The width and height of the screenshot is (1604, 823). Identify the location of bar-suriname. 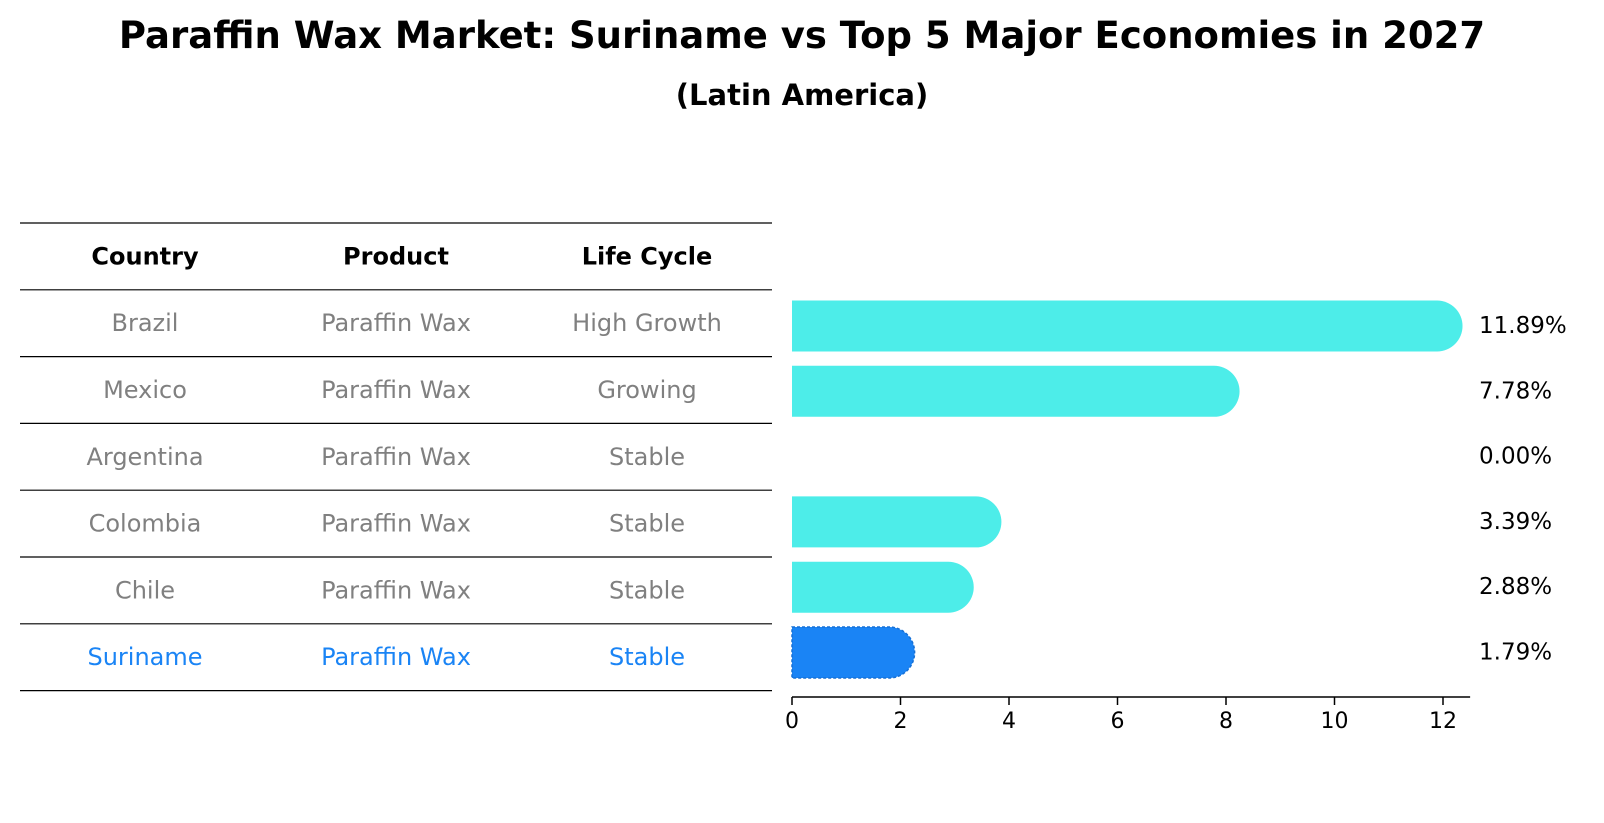
(853, 652).